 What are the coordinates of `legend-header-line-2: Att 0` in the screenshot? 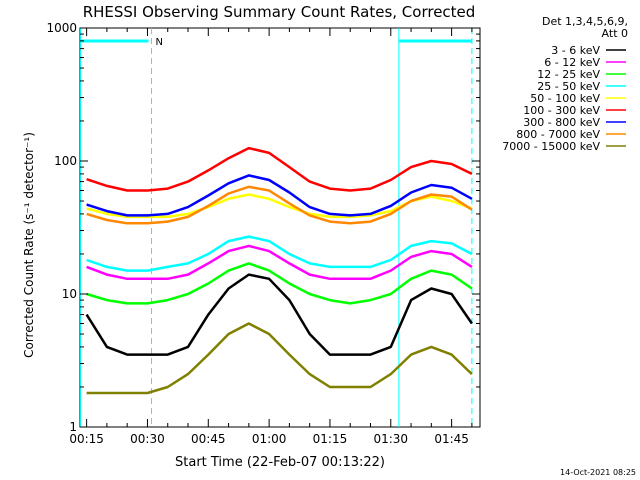 It's located at (615, 33).